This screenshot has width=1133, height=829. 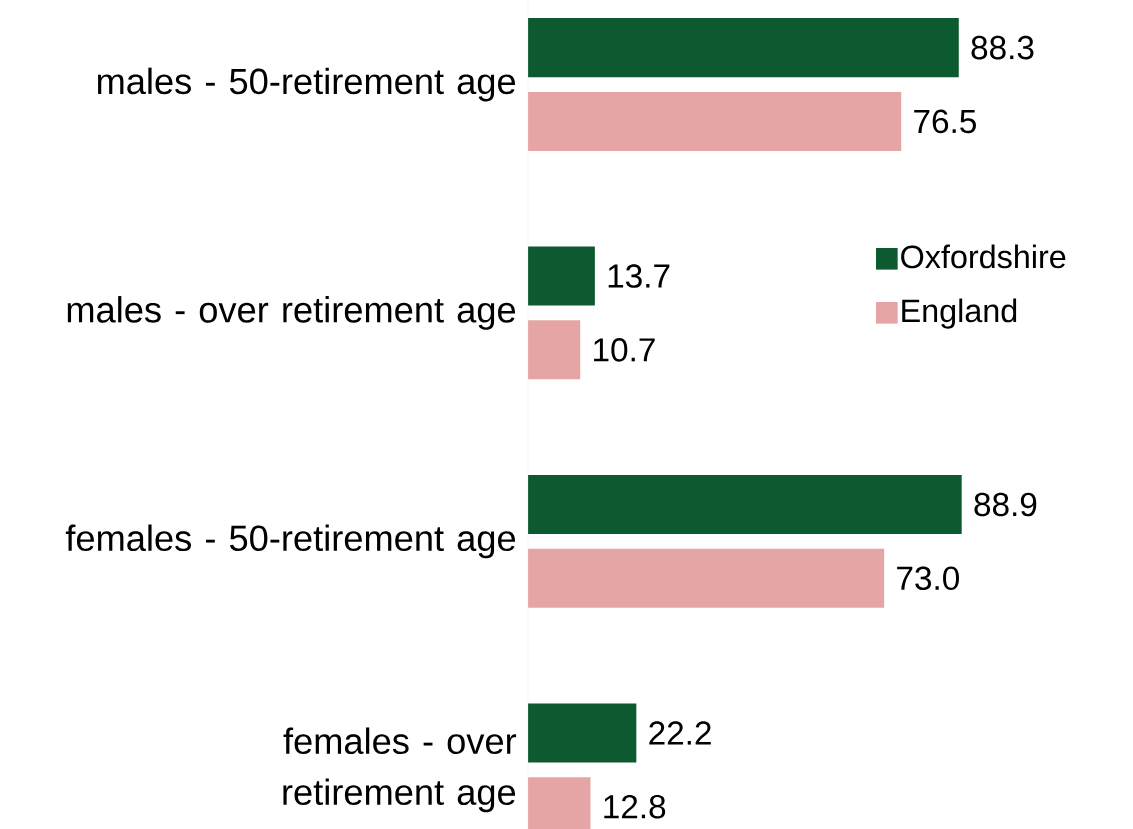 I want to click on y-tick-label: males - over retirement age, so click(x=291, y=312).